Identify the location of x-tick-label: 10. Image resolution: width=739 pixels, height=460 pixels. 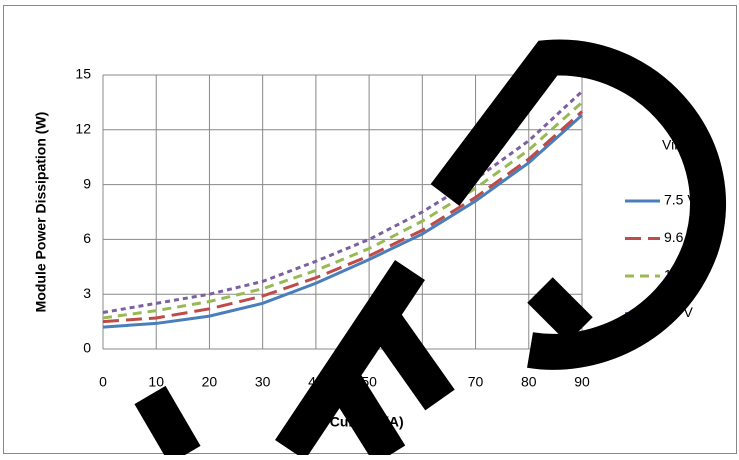
(156, 382).